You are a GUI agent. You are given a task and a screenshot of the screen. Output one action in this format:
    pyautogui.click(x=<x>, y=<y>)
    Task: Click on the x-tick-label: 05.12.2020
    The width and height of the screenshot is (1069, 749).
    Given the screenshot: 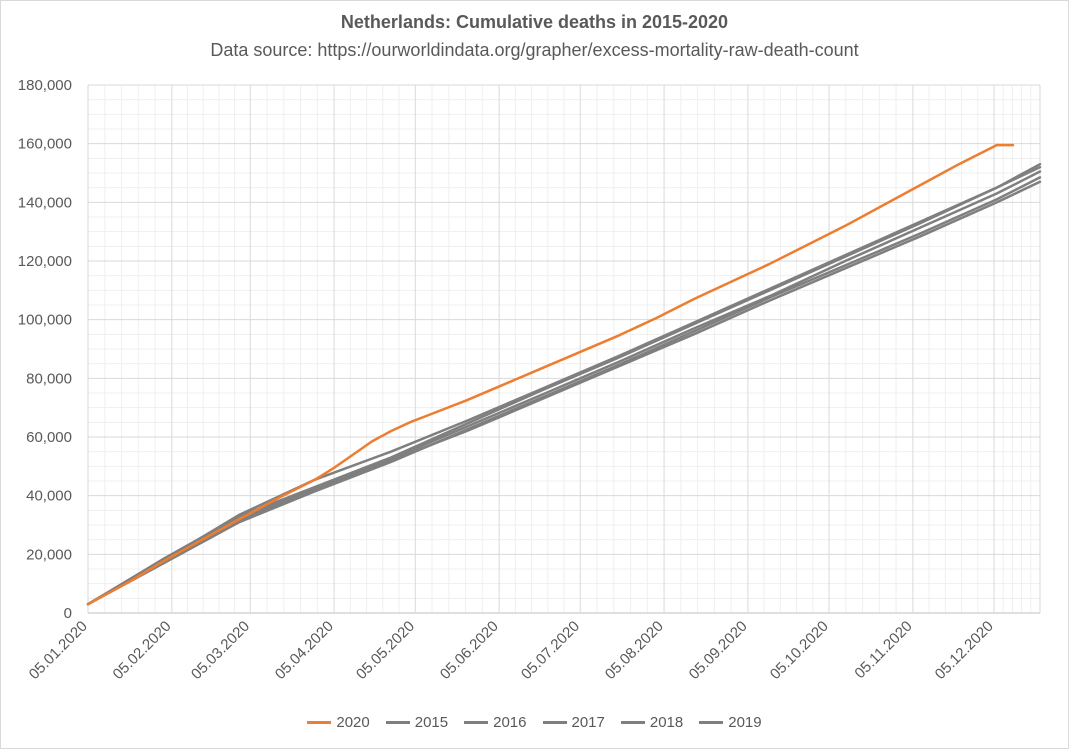 What is the action you would take?
    pyautogui.click(x=964, y=650)
    